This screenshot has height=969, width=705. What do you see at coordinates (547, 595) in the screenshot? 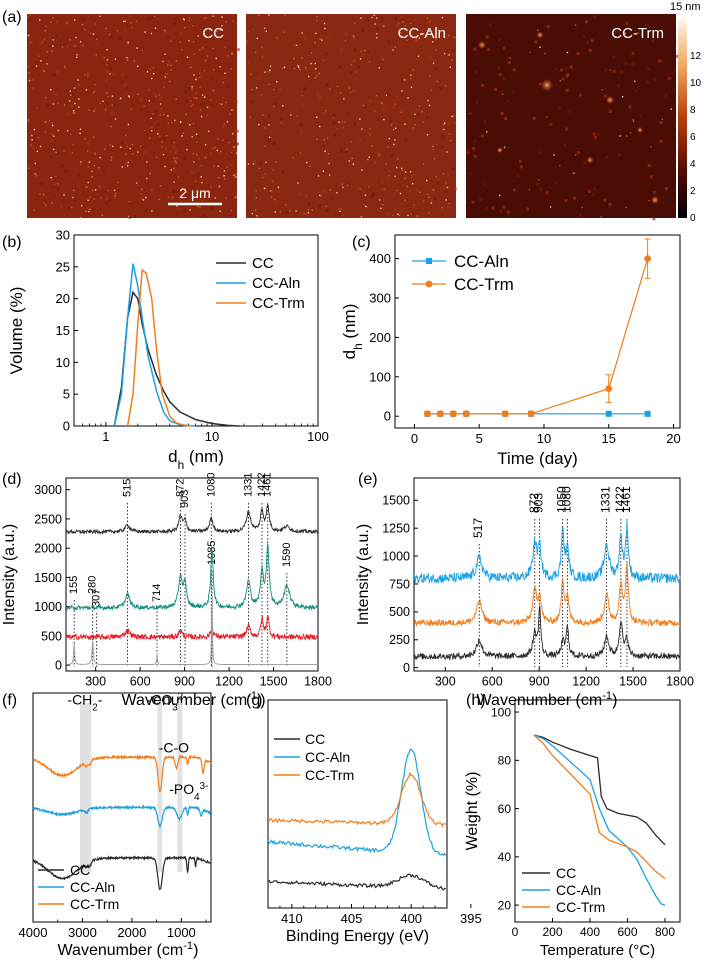
I see `spectrum` at bounding box center [547, 595].